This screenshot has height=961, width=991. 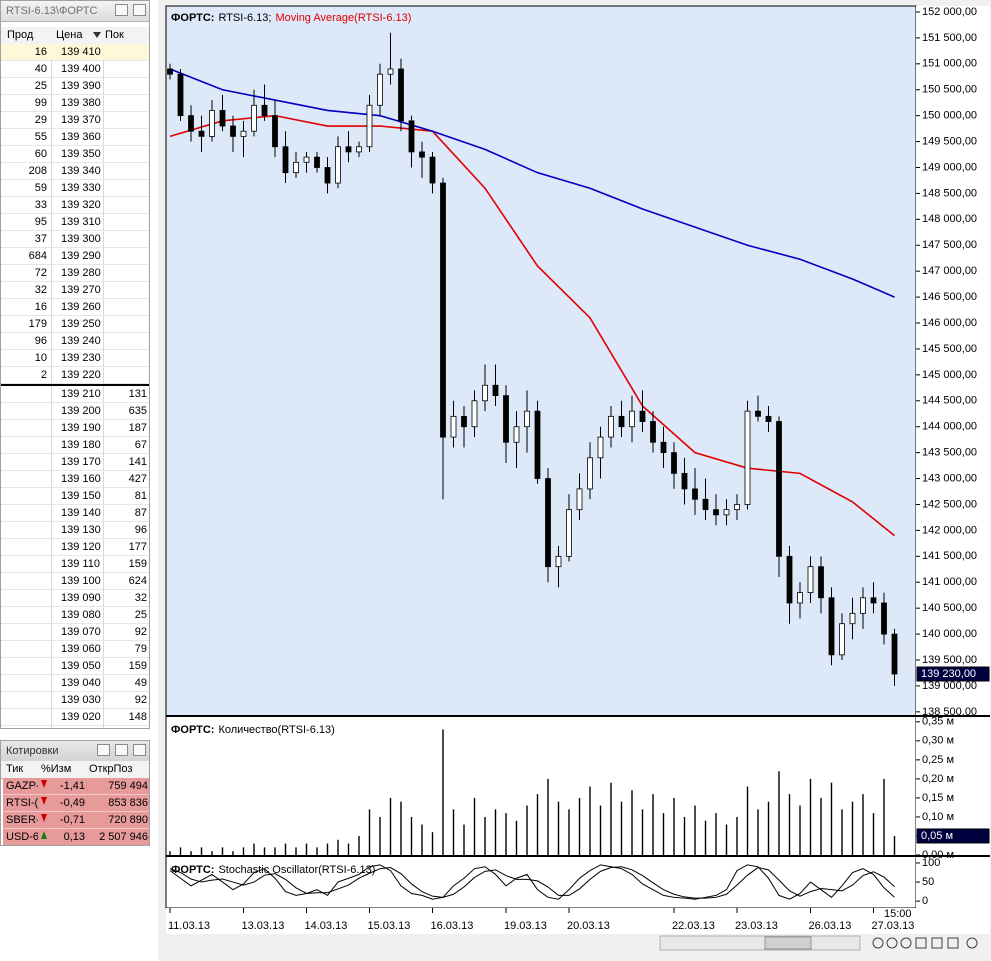 What do you see at coordinates (81, 120) in the screenshot?
I see `ask-price: 139 370` at bounding box center [81, 120].